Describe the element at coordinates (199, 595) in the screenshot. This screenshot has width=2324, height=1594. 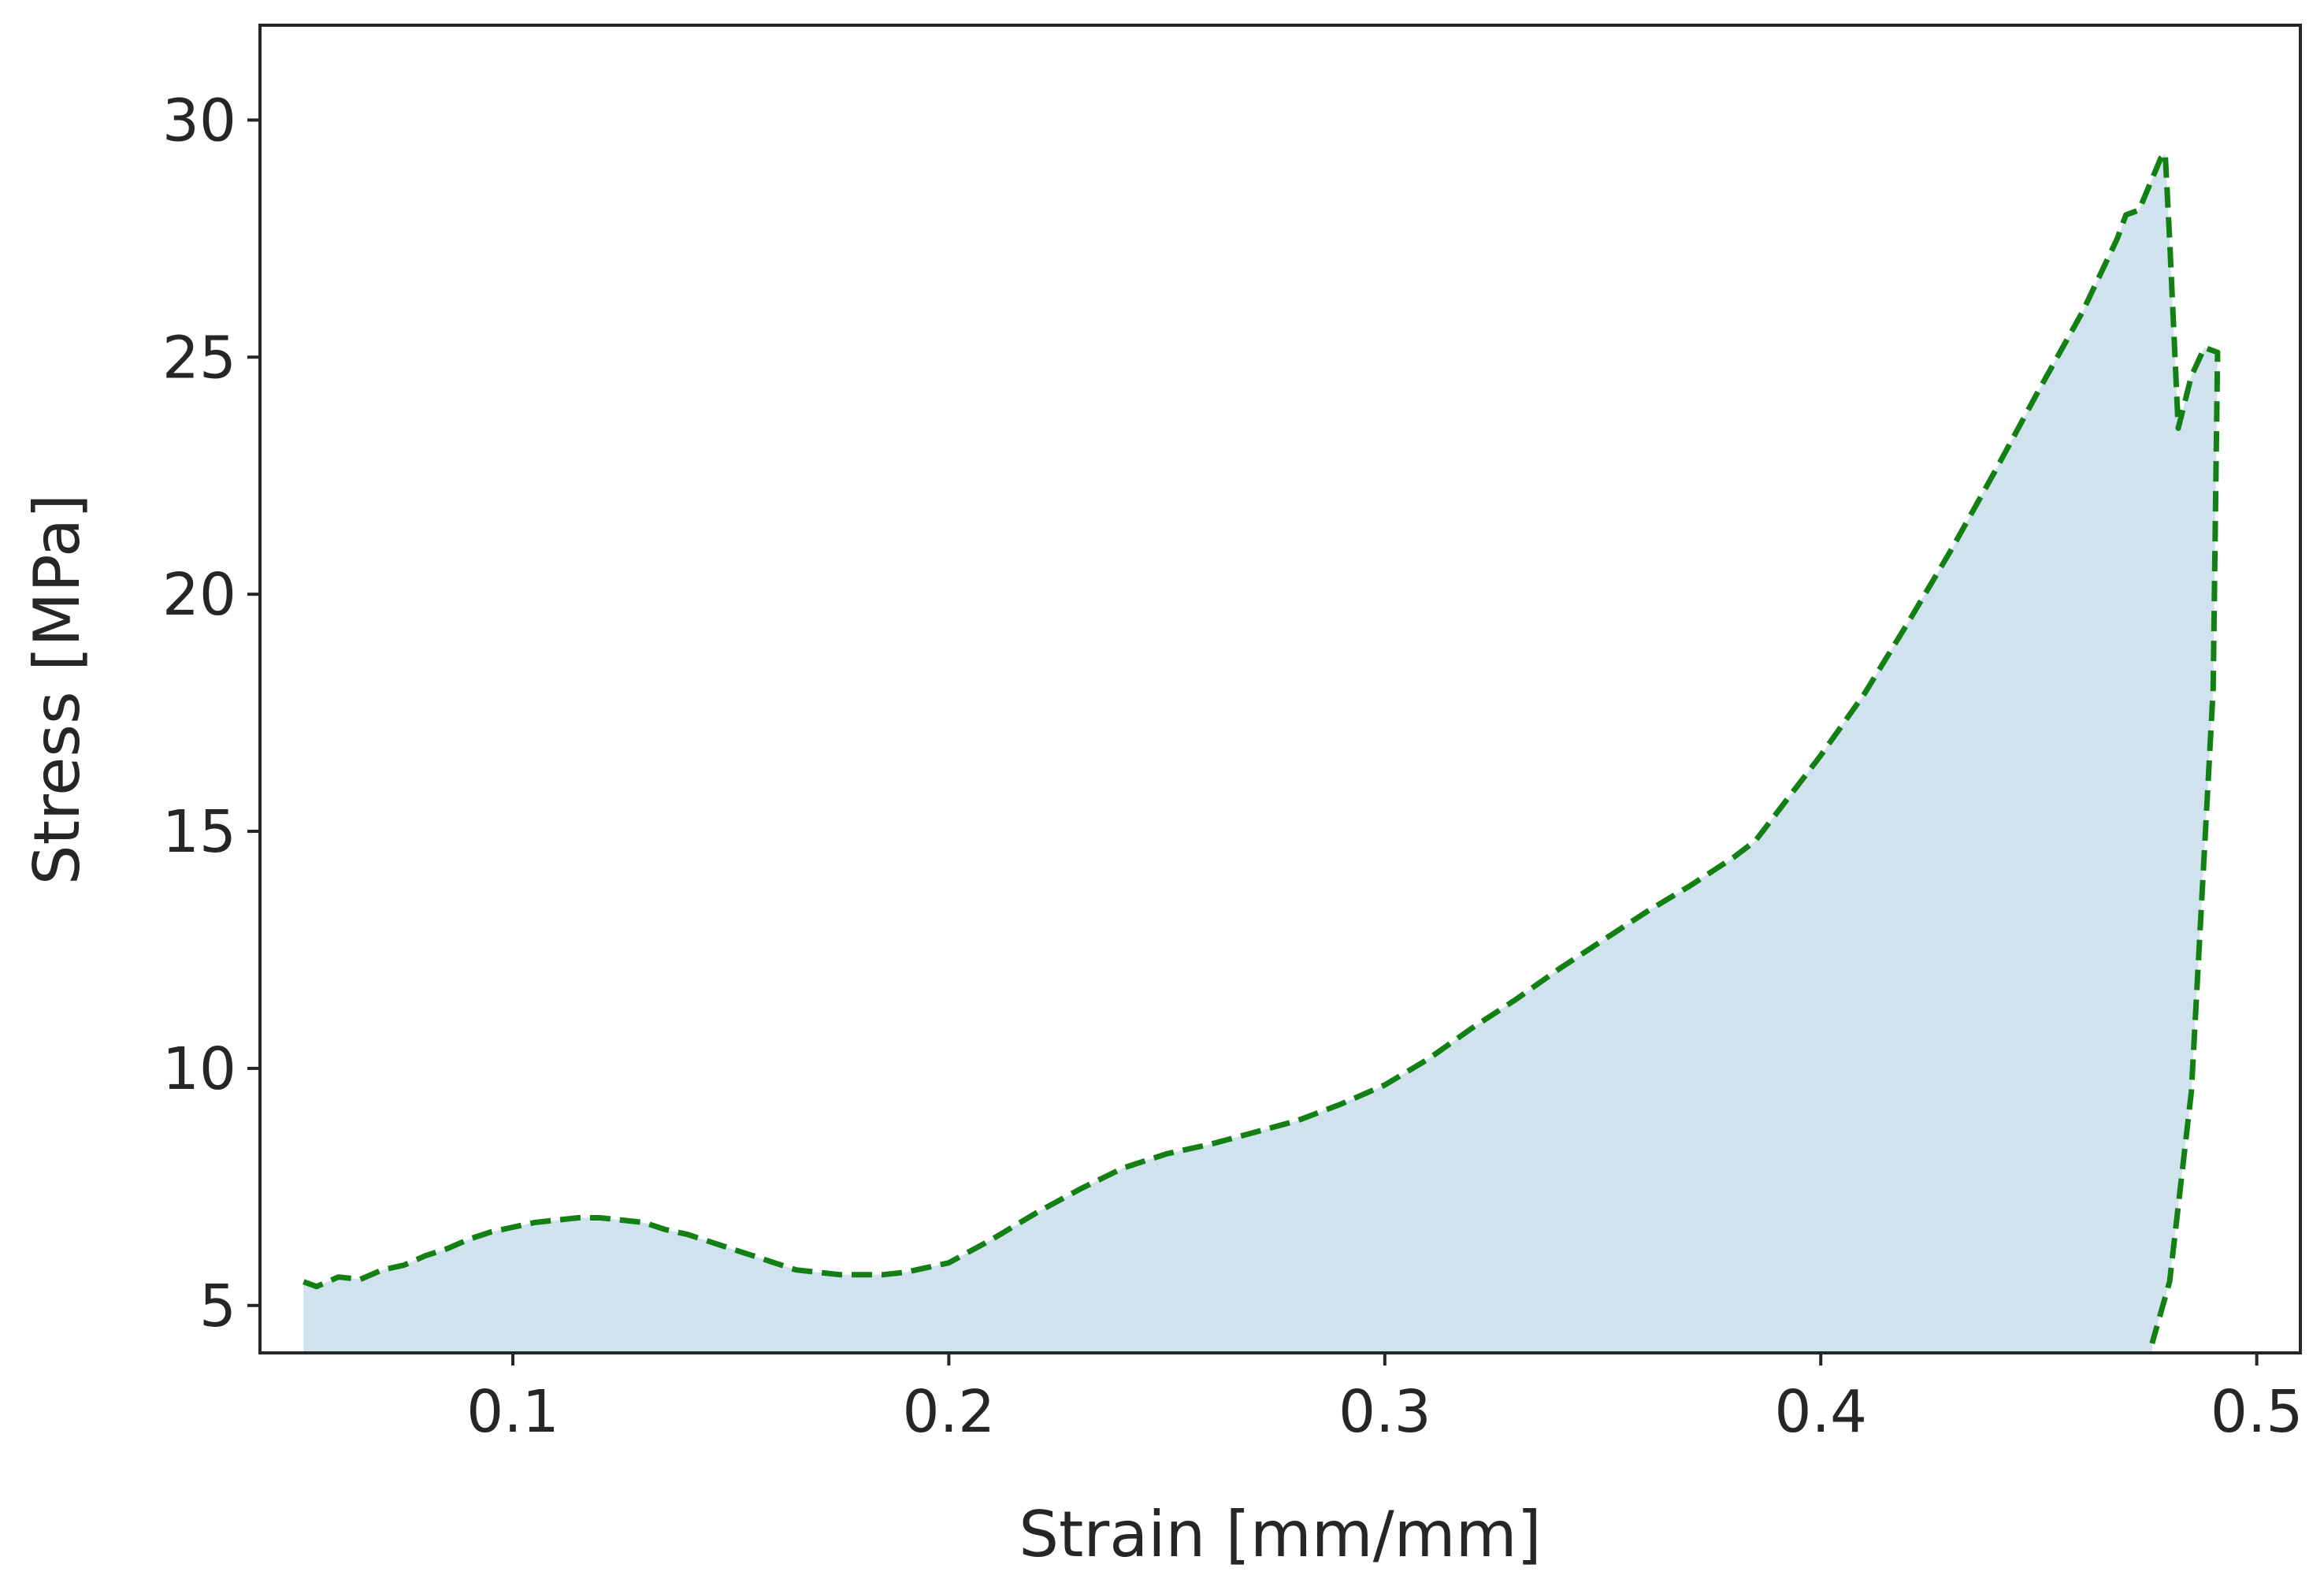
I see `y-tick-label: 20` at that location.